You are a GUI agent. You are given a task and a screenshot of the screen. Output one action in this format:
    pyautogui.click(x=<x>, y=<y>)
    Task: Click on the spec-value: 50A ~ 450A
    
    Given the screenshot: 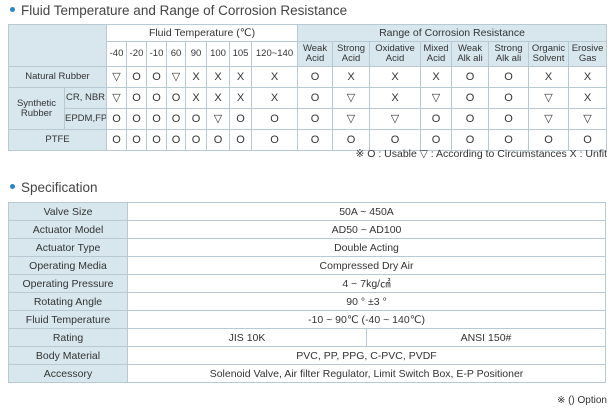 What is the action you would take?
    pyautogui.click(x=366, y=211)
    